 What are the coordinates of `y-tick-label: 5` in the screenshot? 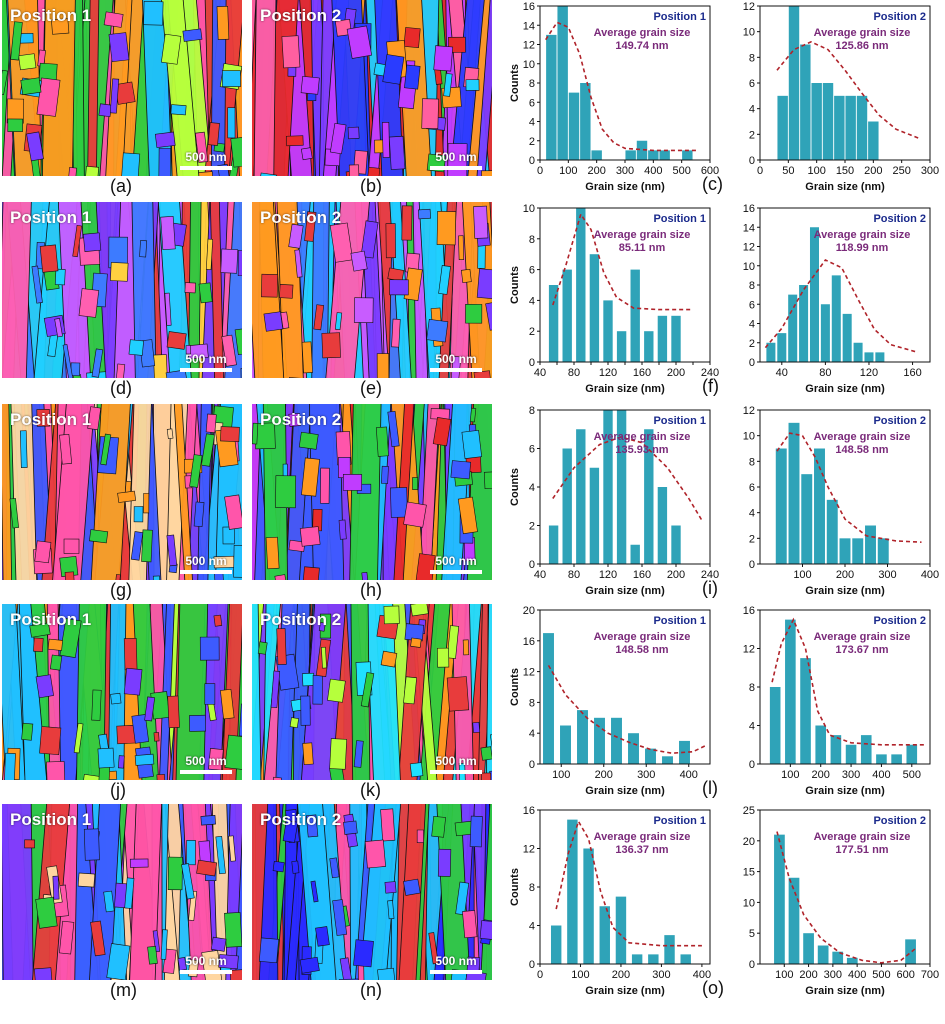 It's located at (752, 934).